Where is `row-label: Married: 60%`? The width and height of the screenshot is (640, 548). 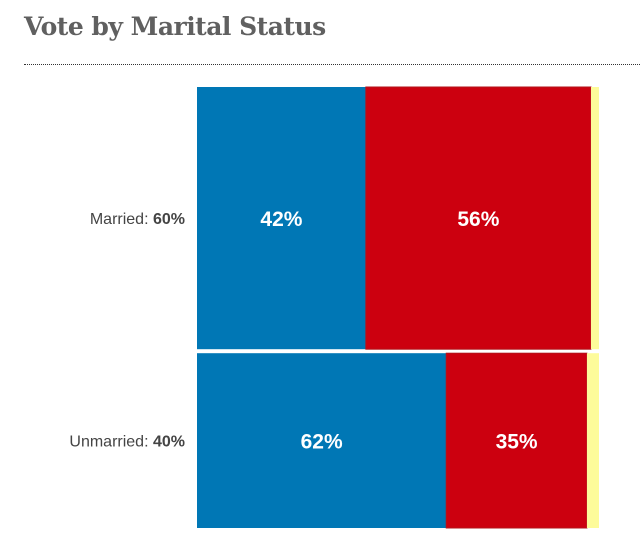 row-label: Married: 60% is located at coordinates (137, 219).